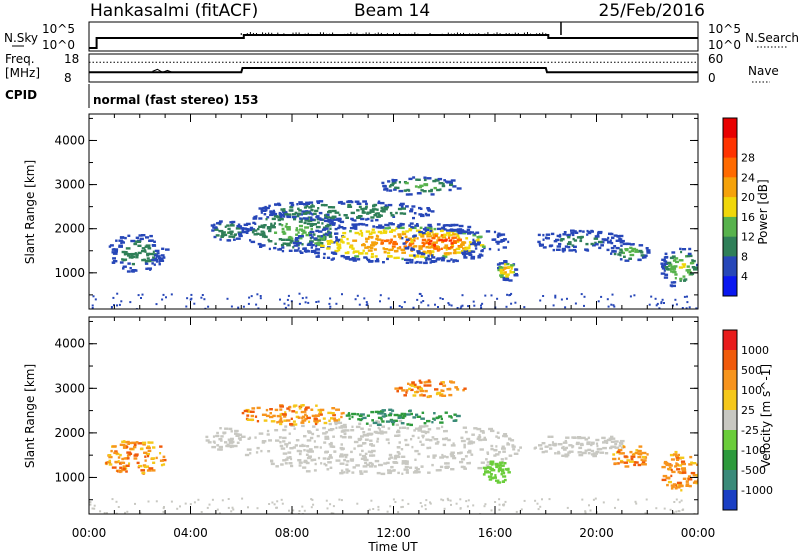 This screenshot has height=554, width=800. Describe the element at coordinates (751, 390) in the screenshot. I see `velocity-tick-label: 100` at that location.